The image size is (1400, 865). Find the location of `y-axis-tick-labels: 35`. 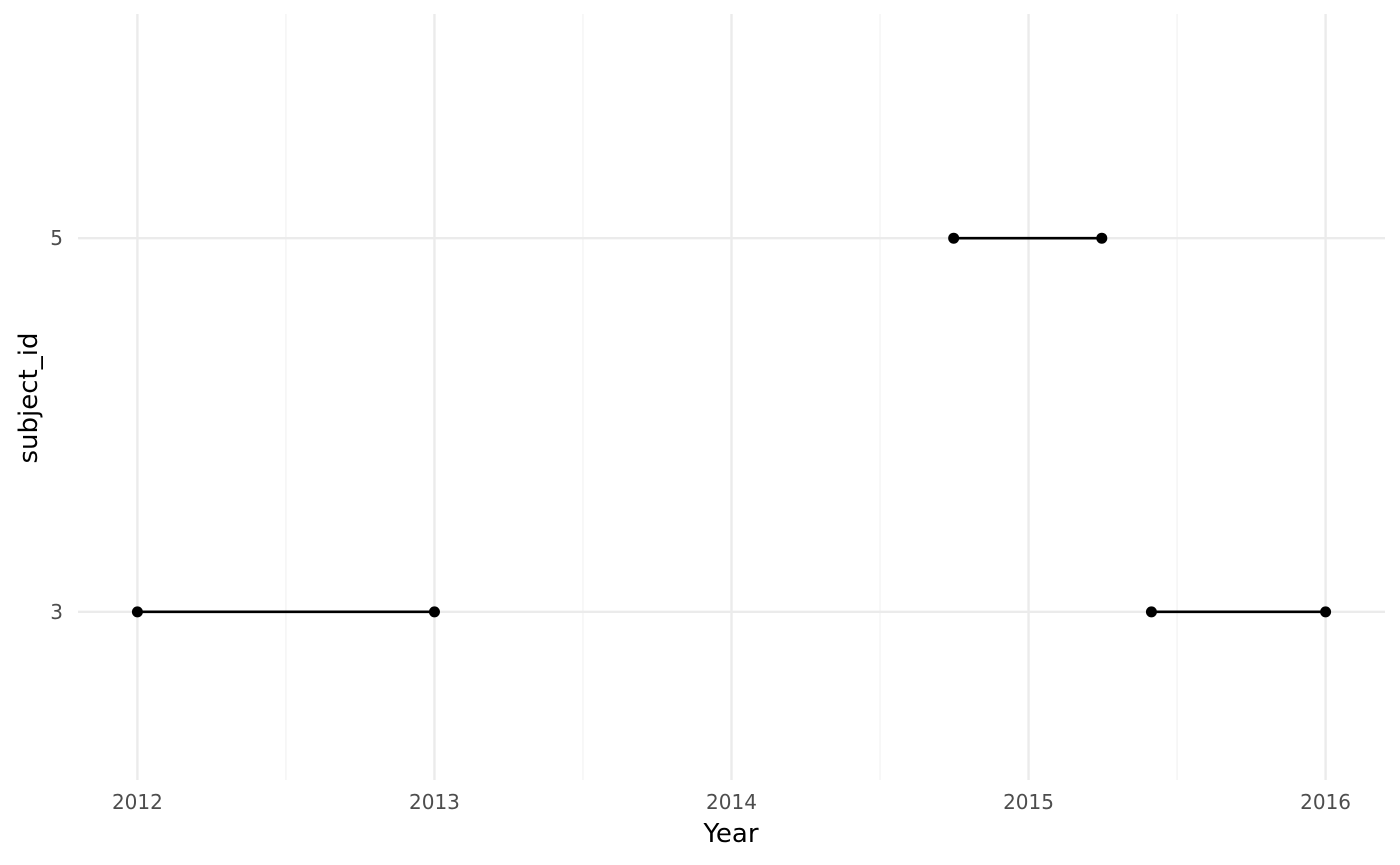

y-axis-tick-labels: 35 is located at coordinates (56, 425).